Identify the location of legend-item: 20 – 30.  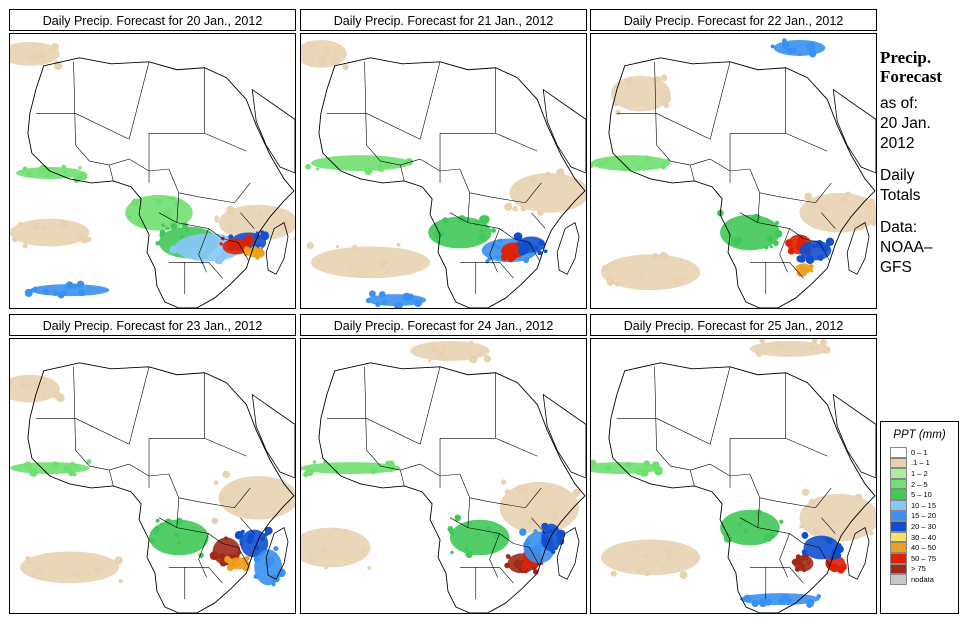
(924, 526).